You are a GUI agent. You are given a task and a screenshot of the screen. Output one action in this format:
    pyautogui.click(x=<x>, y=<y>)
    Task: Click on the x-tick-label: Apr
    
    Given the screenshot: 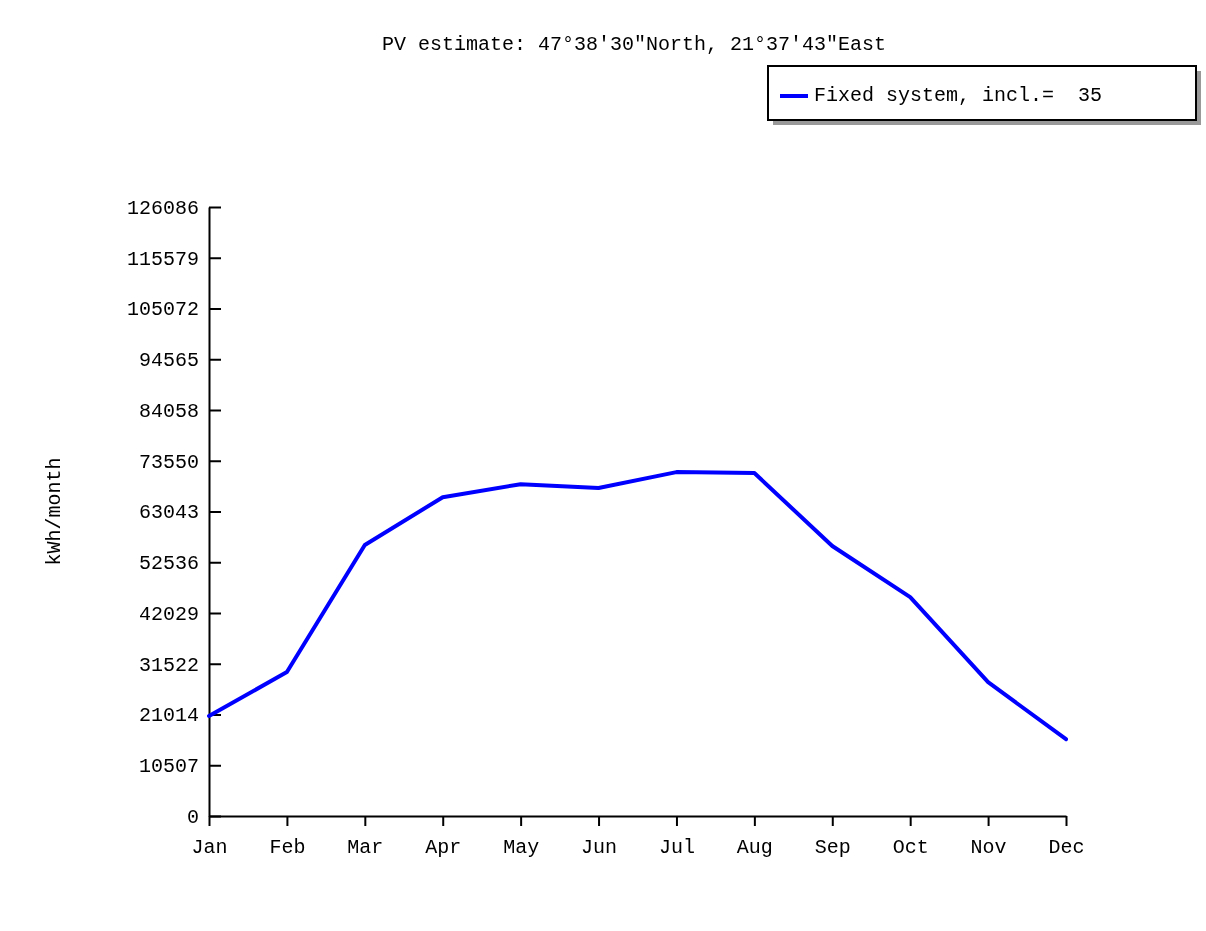 What is the action you would take?
    pyautogui.click(x=443, y=847)
    